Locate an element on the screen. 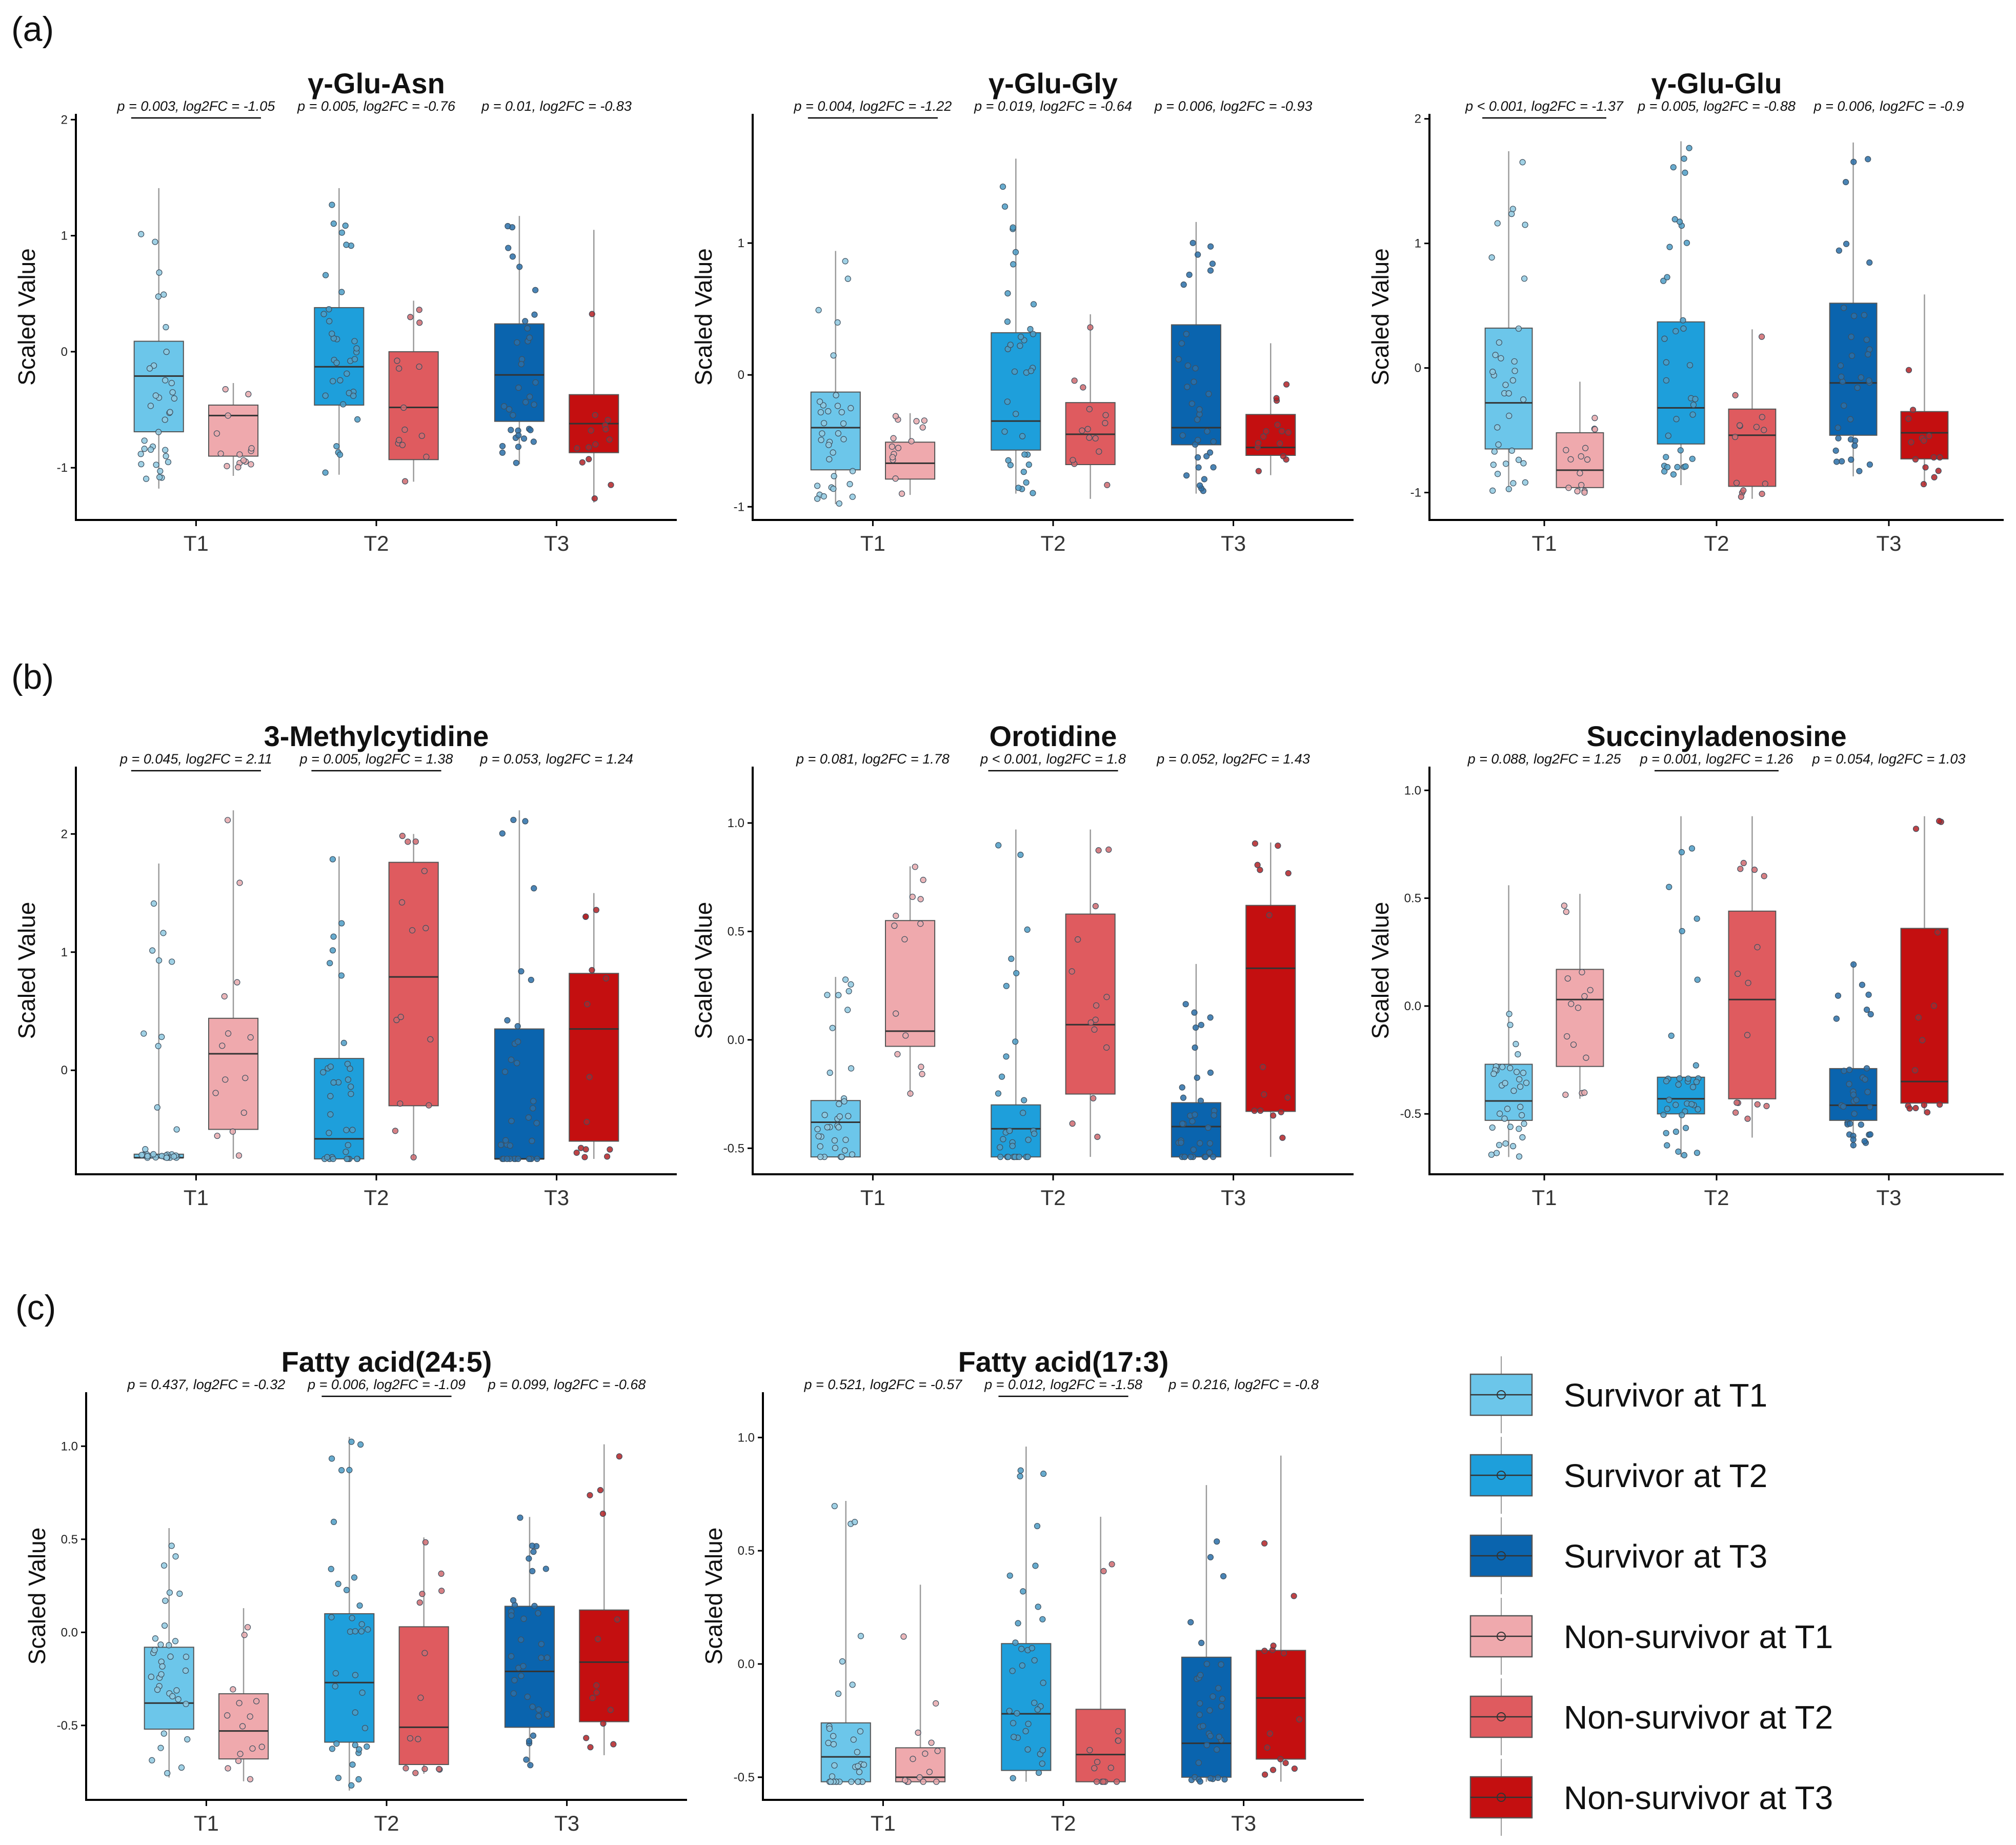 The height and width of the screenshot is (1845, 2016). panel-label-a: (a) is located at coordinates (32, 29).